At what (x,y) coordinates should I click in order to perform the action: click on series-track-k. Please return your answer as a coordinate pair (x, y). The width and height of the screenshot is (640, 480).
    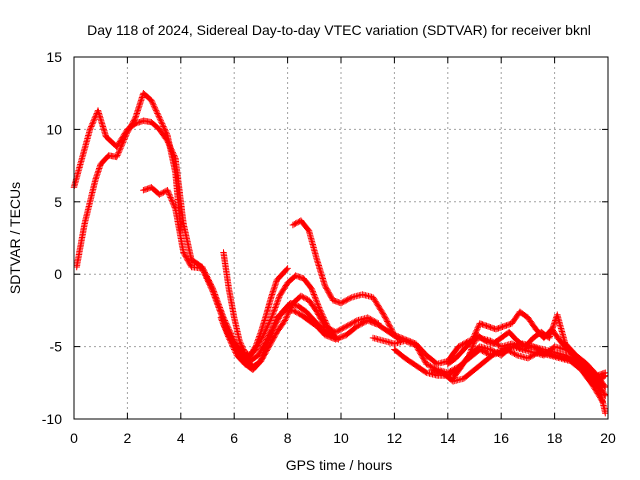
    Looking at the image, I should click on (526, 362).